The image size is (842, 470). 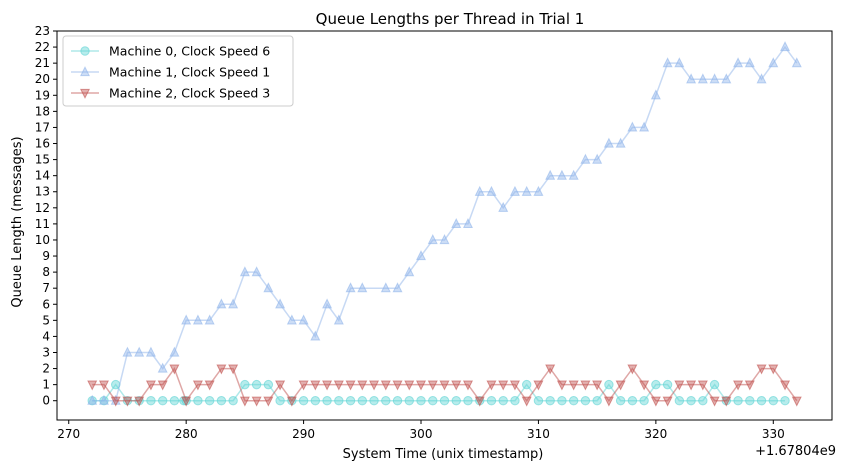 What do you see at coordinates (42, 192) in the screenshot?
I see `y-tick-label: 13` at bounding box center [42, 192].